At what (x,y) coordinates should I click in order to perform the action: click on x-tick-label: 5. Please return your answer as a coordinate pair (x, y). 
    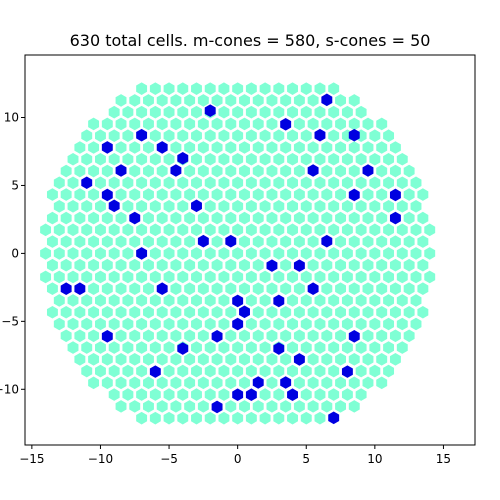
    Looking at the image, I should click on (306, 459).